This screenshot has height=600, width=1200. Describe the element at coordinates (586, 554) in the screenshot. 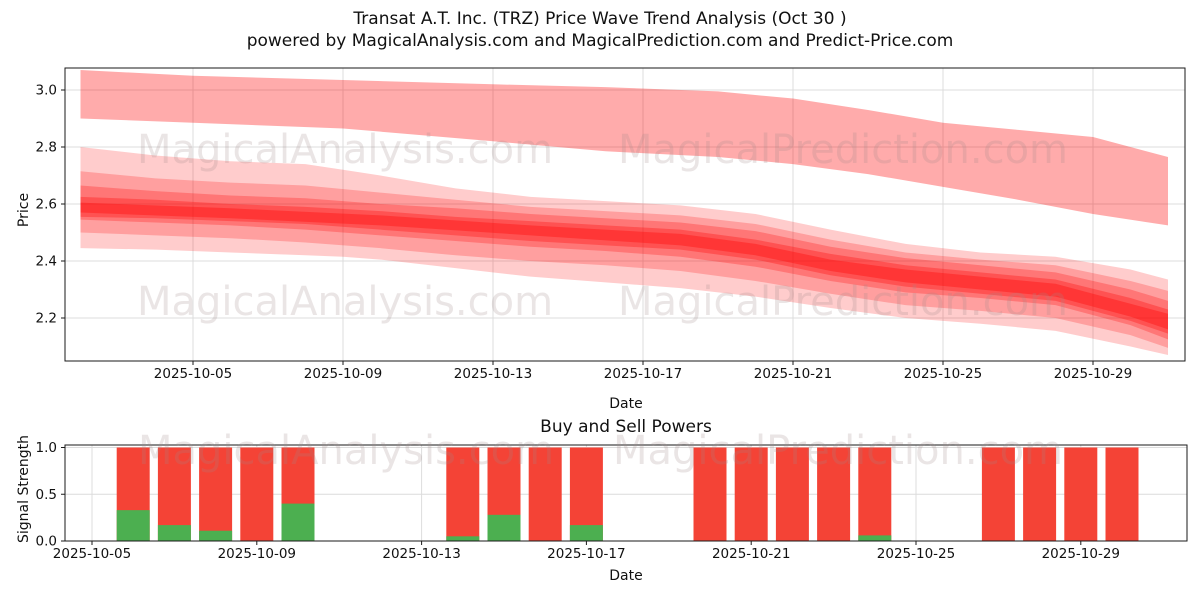

I see `signal-x-tick-label: 2025-10-17` at that location.